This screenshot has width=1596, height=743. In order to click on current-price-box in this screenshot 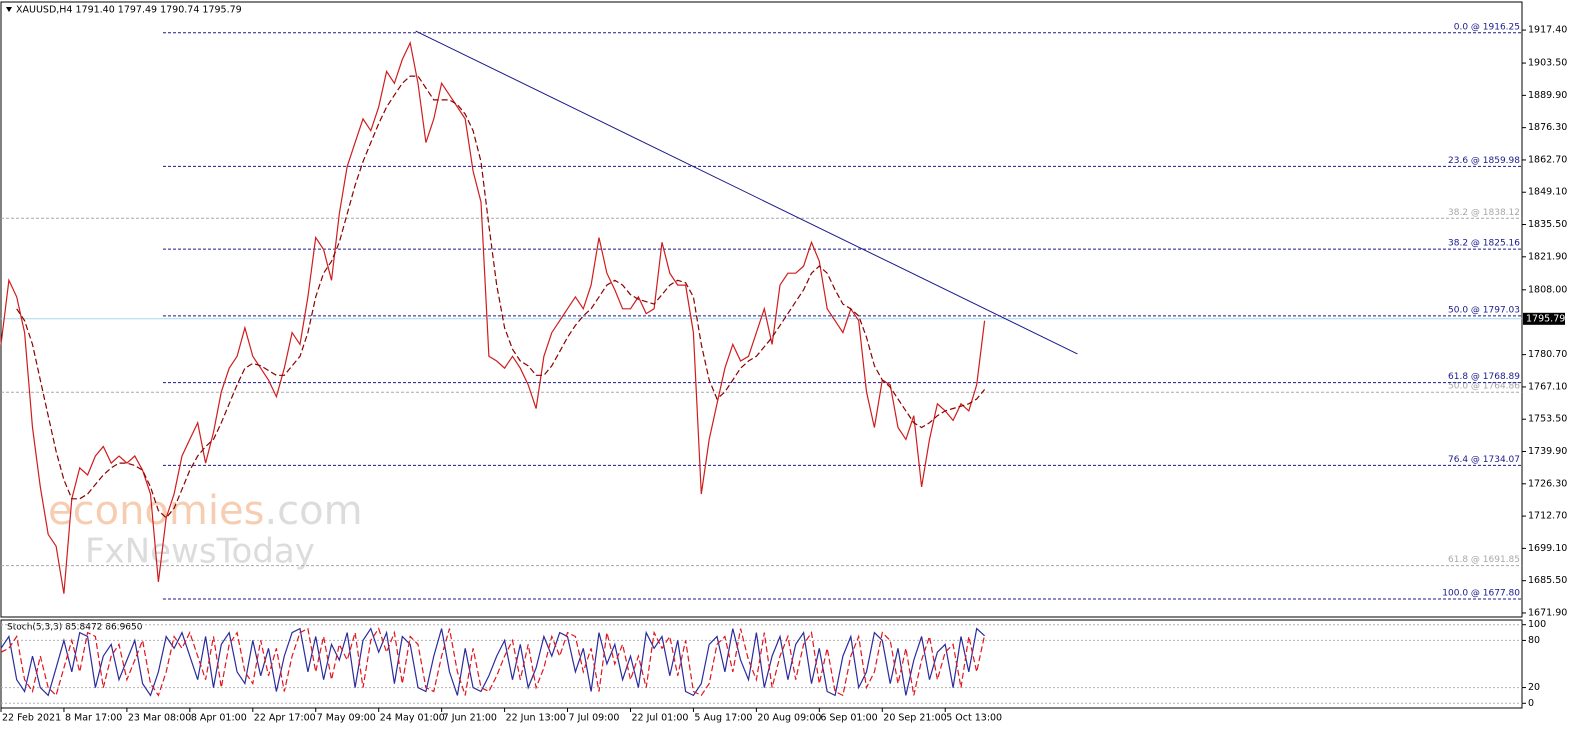, I will do `click(1544, 318)`.